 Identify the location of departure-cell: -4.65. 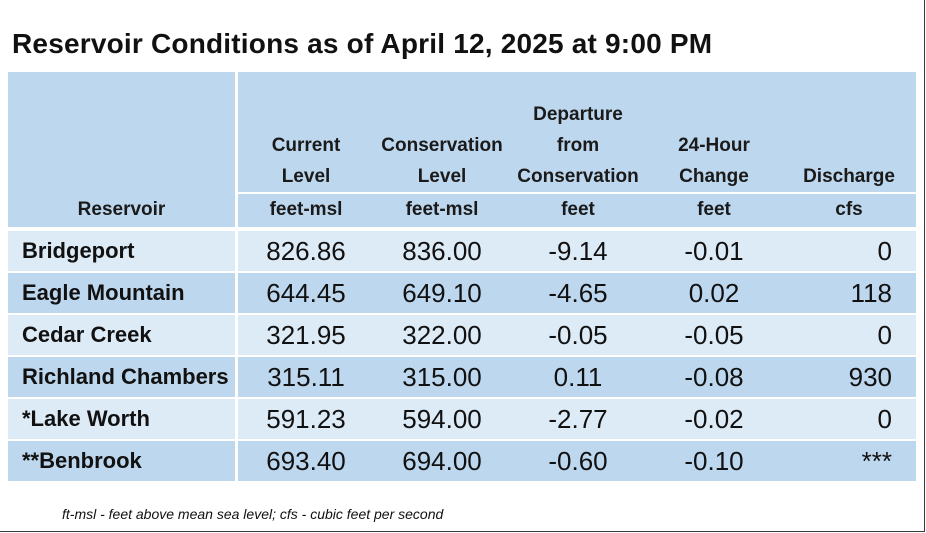
(578, 292).